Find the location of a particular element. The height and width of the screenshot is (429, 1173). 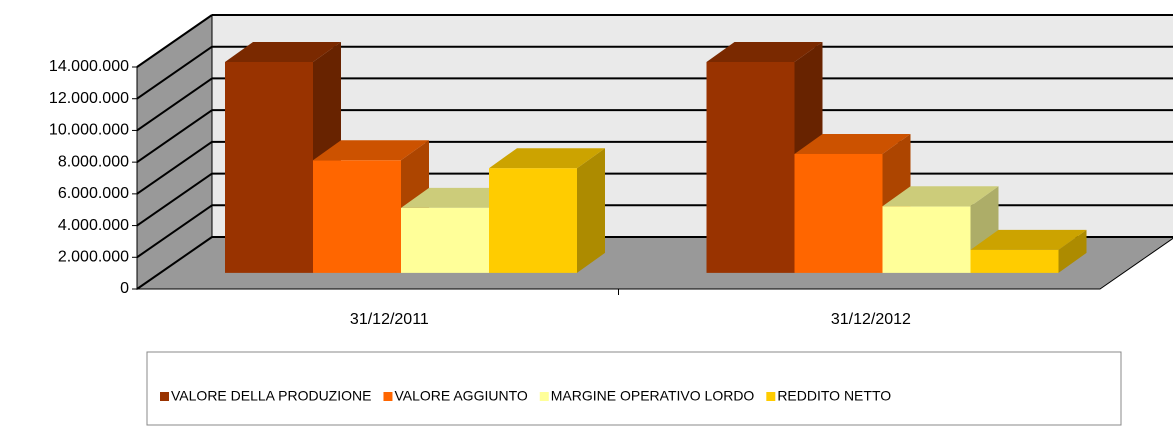

y-tick-label: 4.000.000 is located at coordinates (93, 225).